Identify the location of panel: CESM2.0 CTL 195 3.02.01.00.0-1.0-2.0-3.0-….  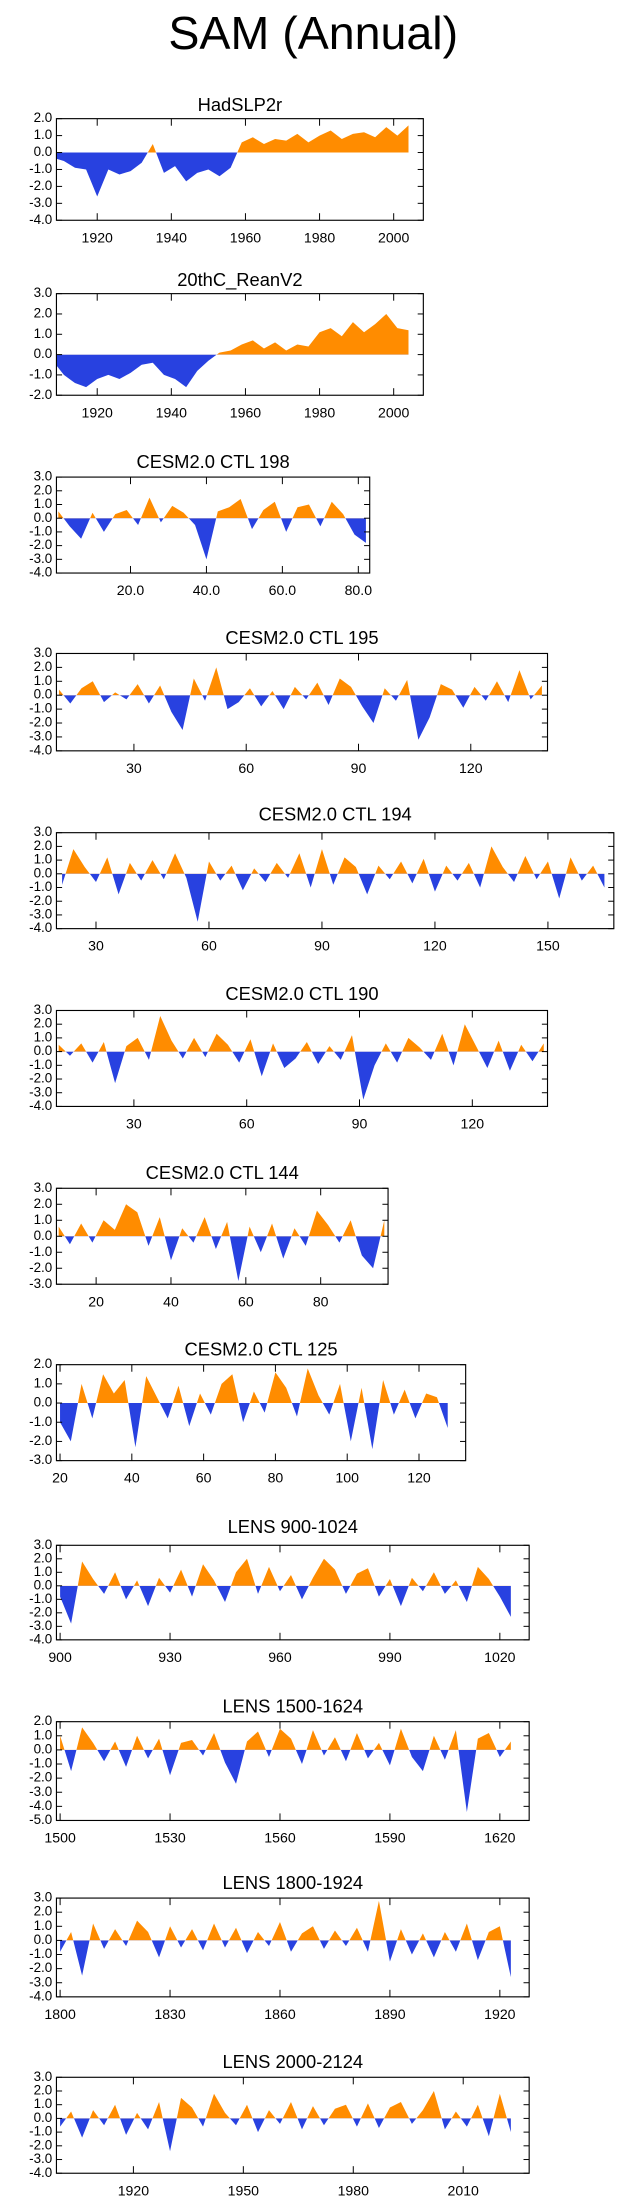
(289, 701).